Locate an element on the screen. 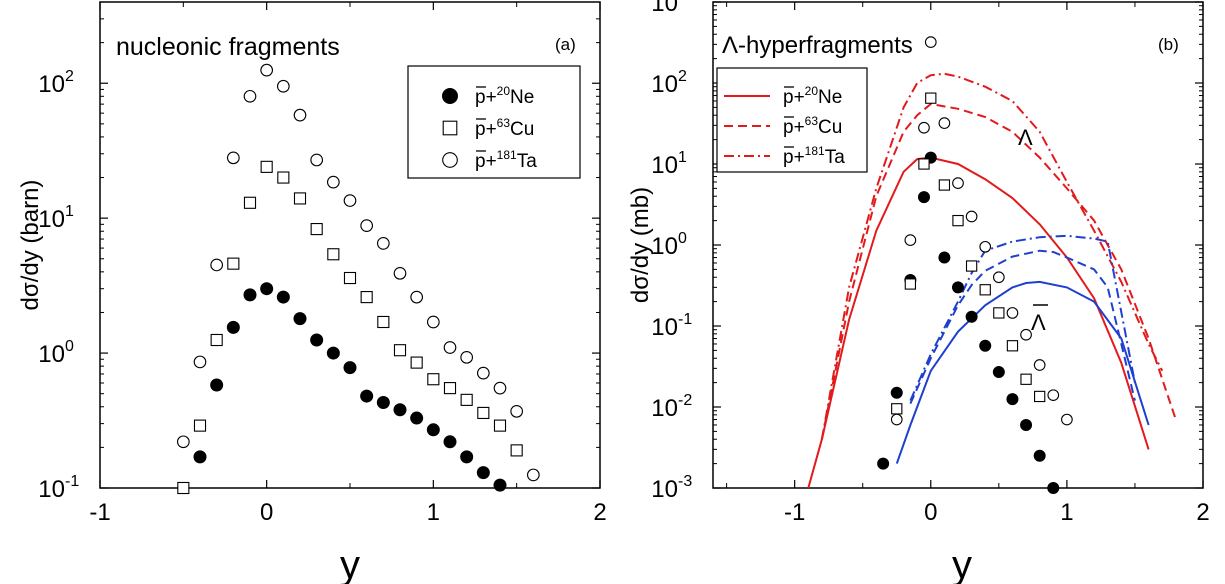 This screenshot has height=584, width=1225. a-ytick-exp: 2 is located at coordinates (69, 76).